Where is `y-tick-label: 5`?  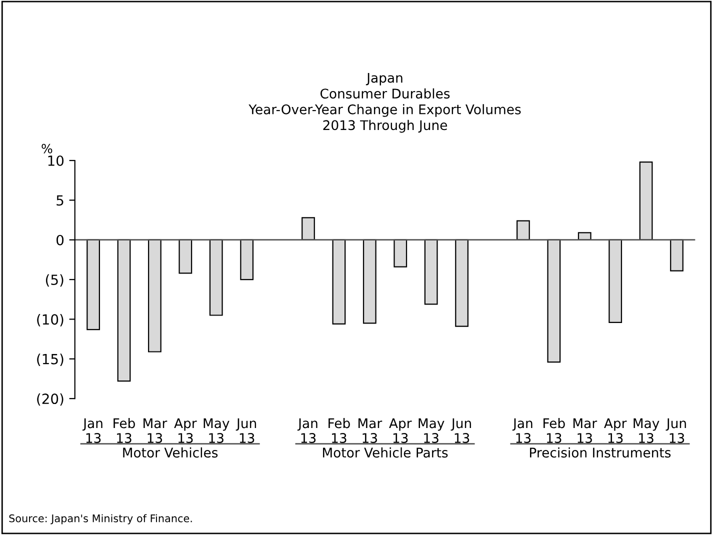 y-tick-label: 5 is located at coordinates (60, 200).